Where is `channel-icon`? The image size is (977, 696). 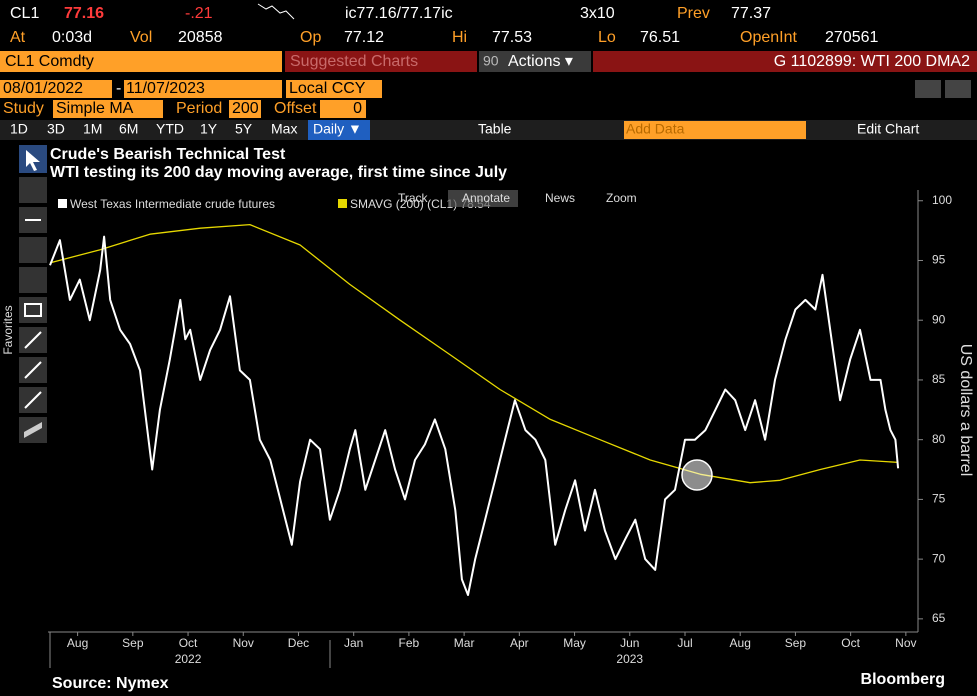
channel-icon is located at coordinates (33, 400).